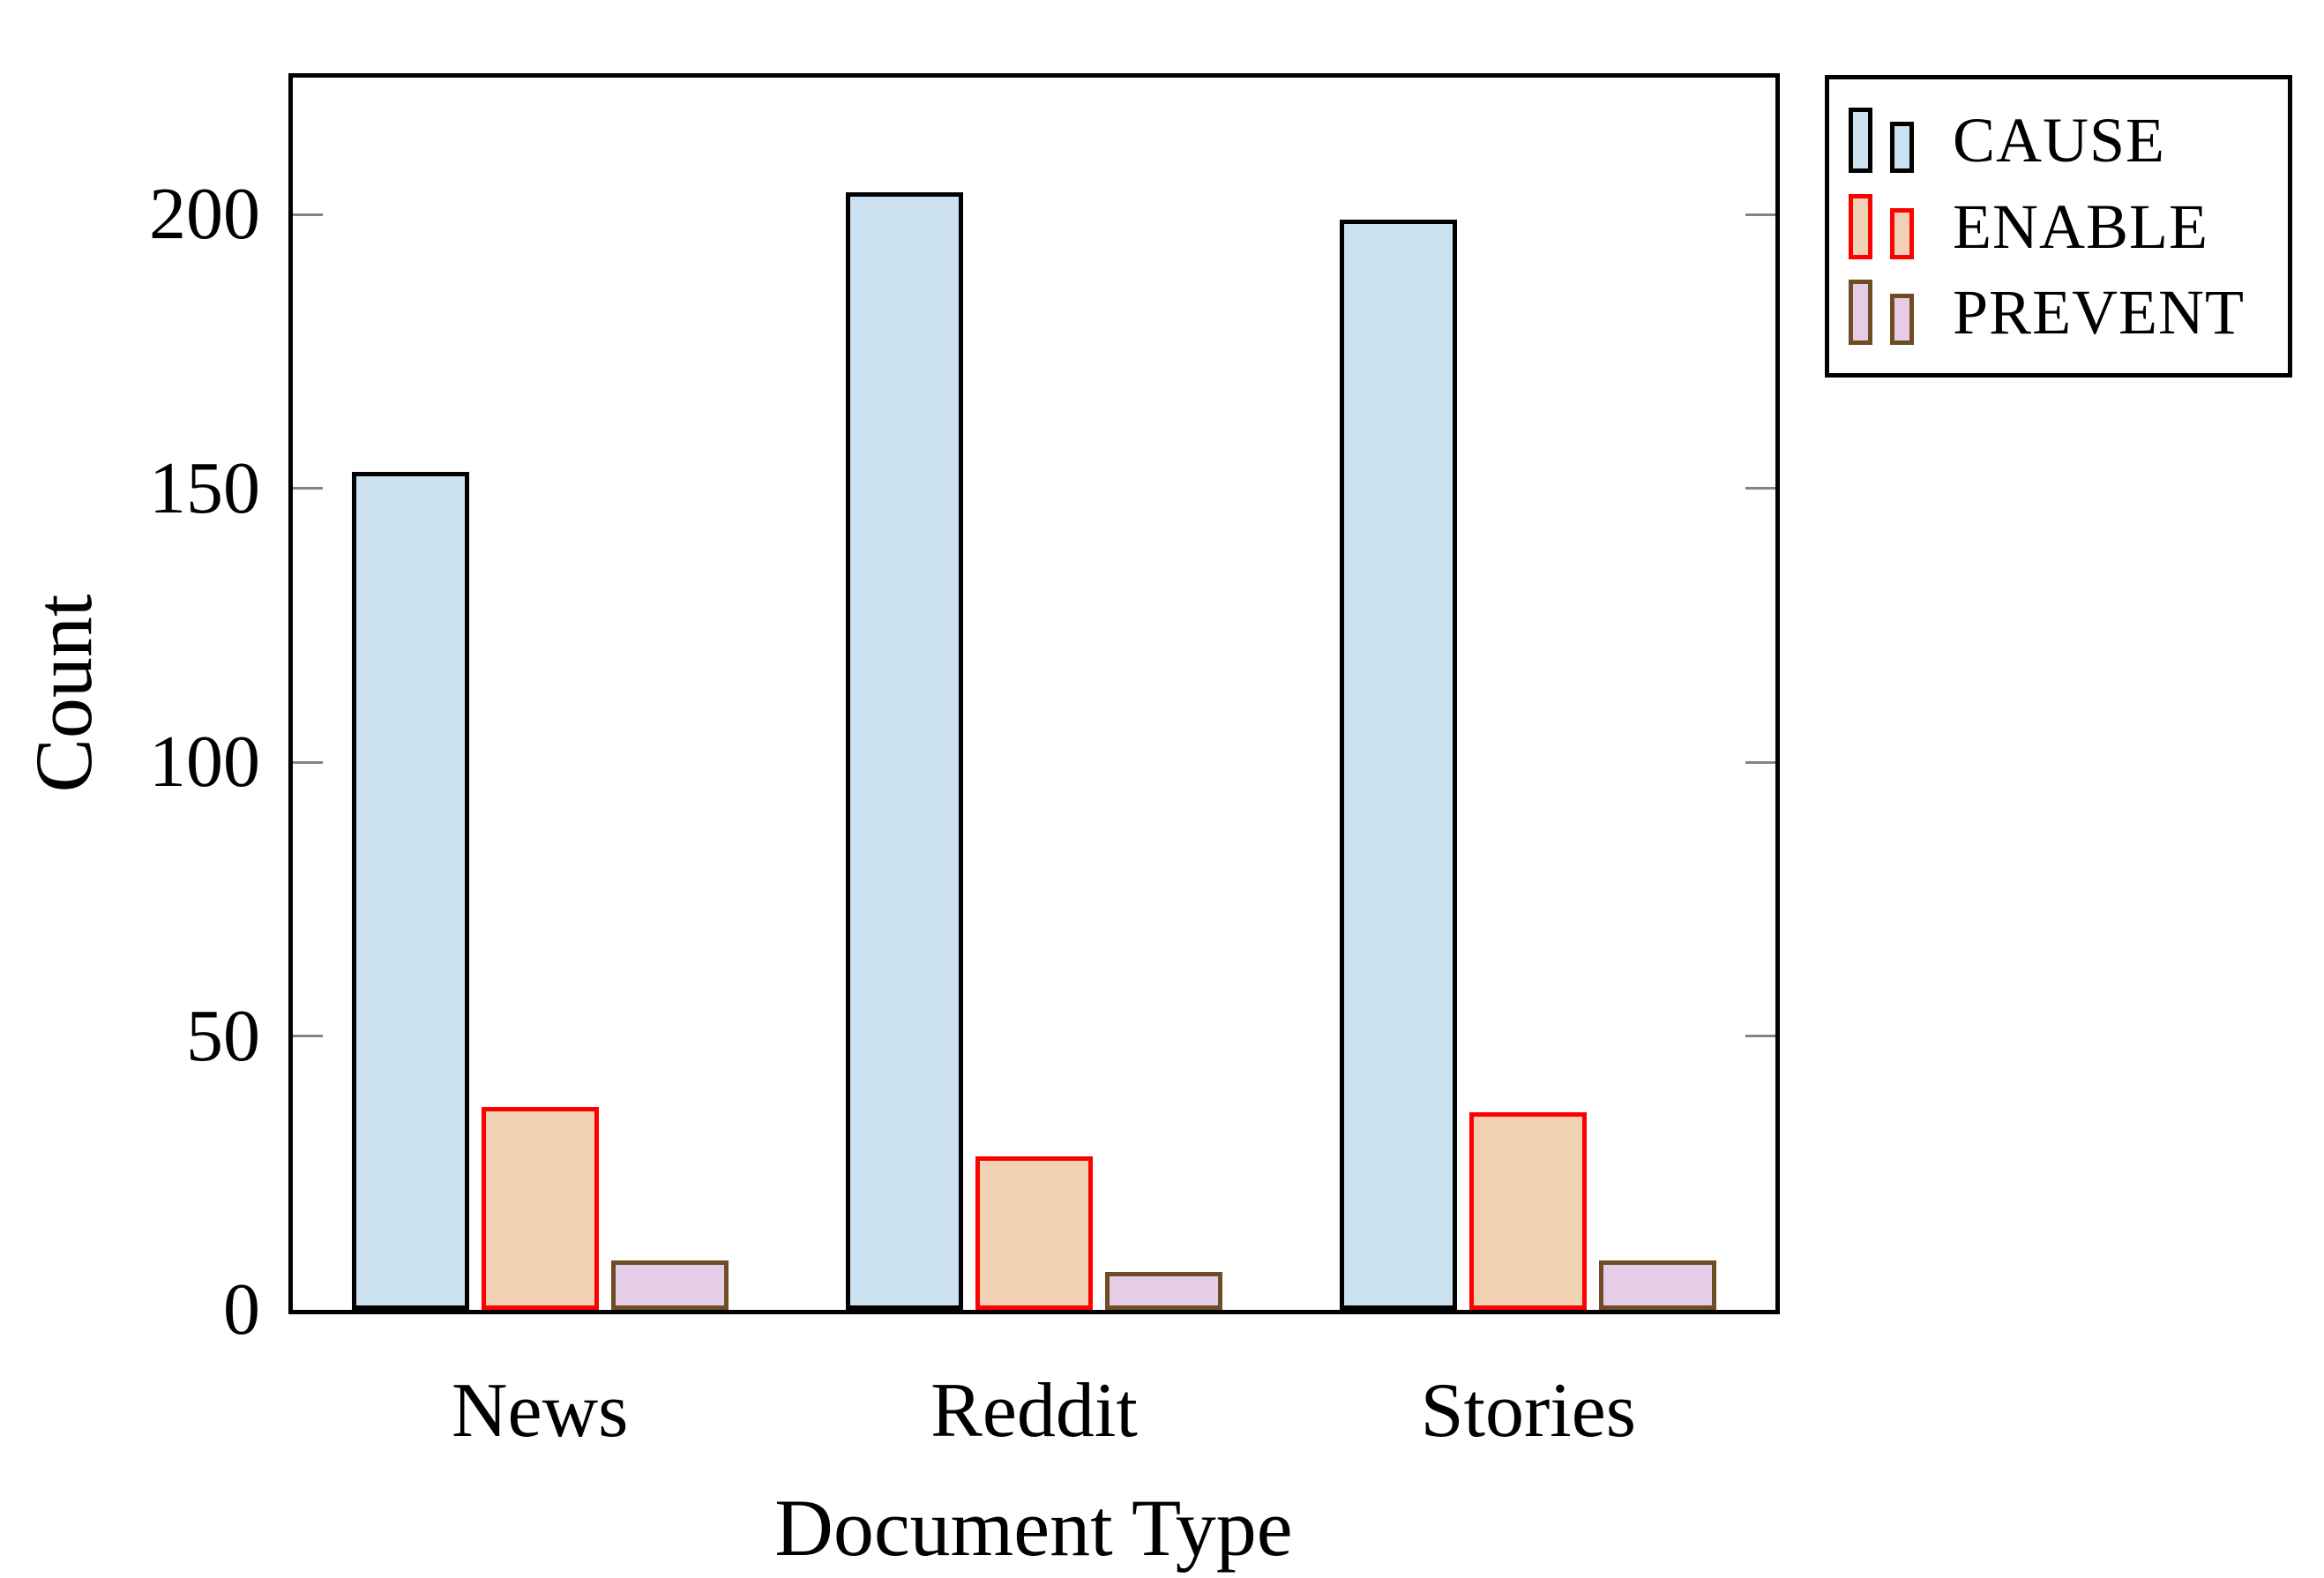 This screenshot has height=1578, width=2324. I want to click on category-label-reddit: Reddit, so click(1034, 1411).